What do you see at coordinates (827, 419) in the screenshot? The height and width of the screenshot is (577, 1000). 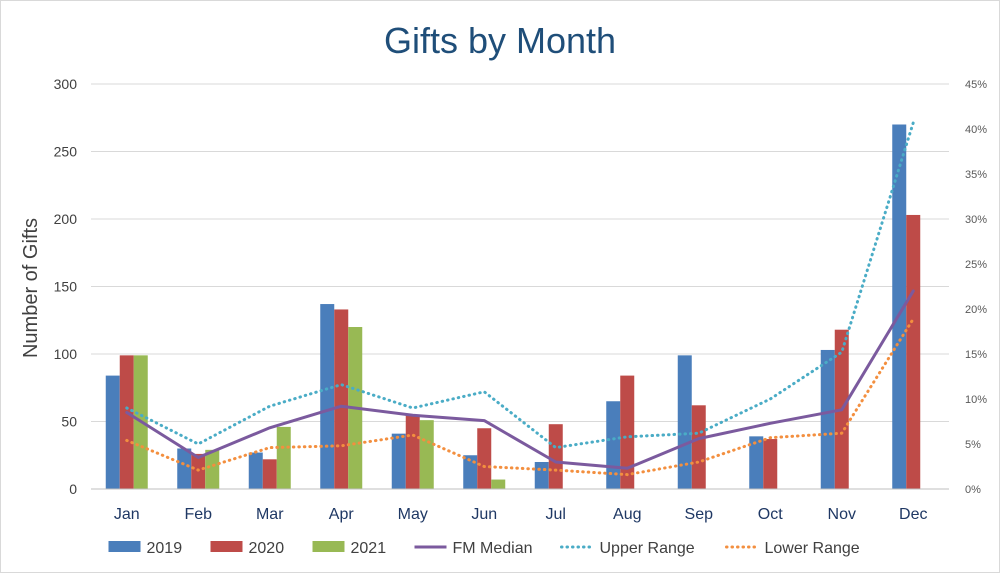 I see `bar-2019-Nov` at bounding box center [827, 419].